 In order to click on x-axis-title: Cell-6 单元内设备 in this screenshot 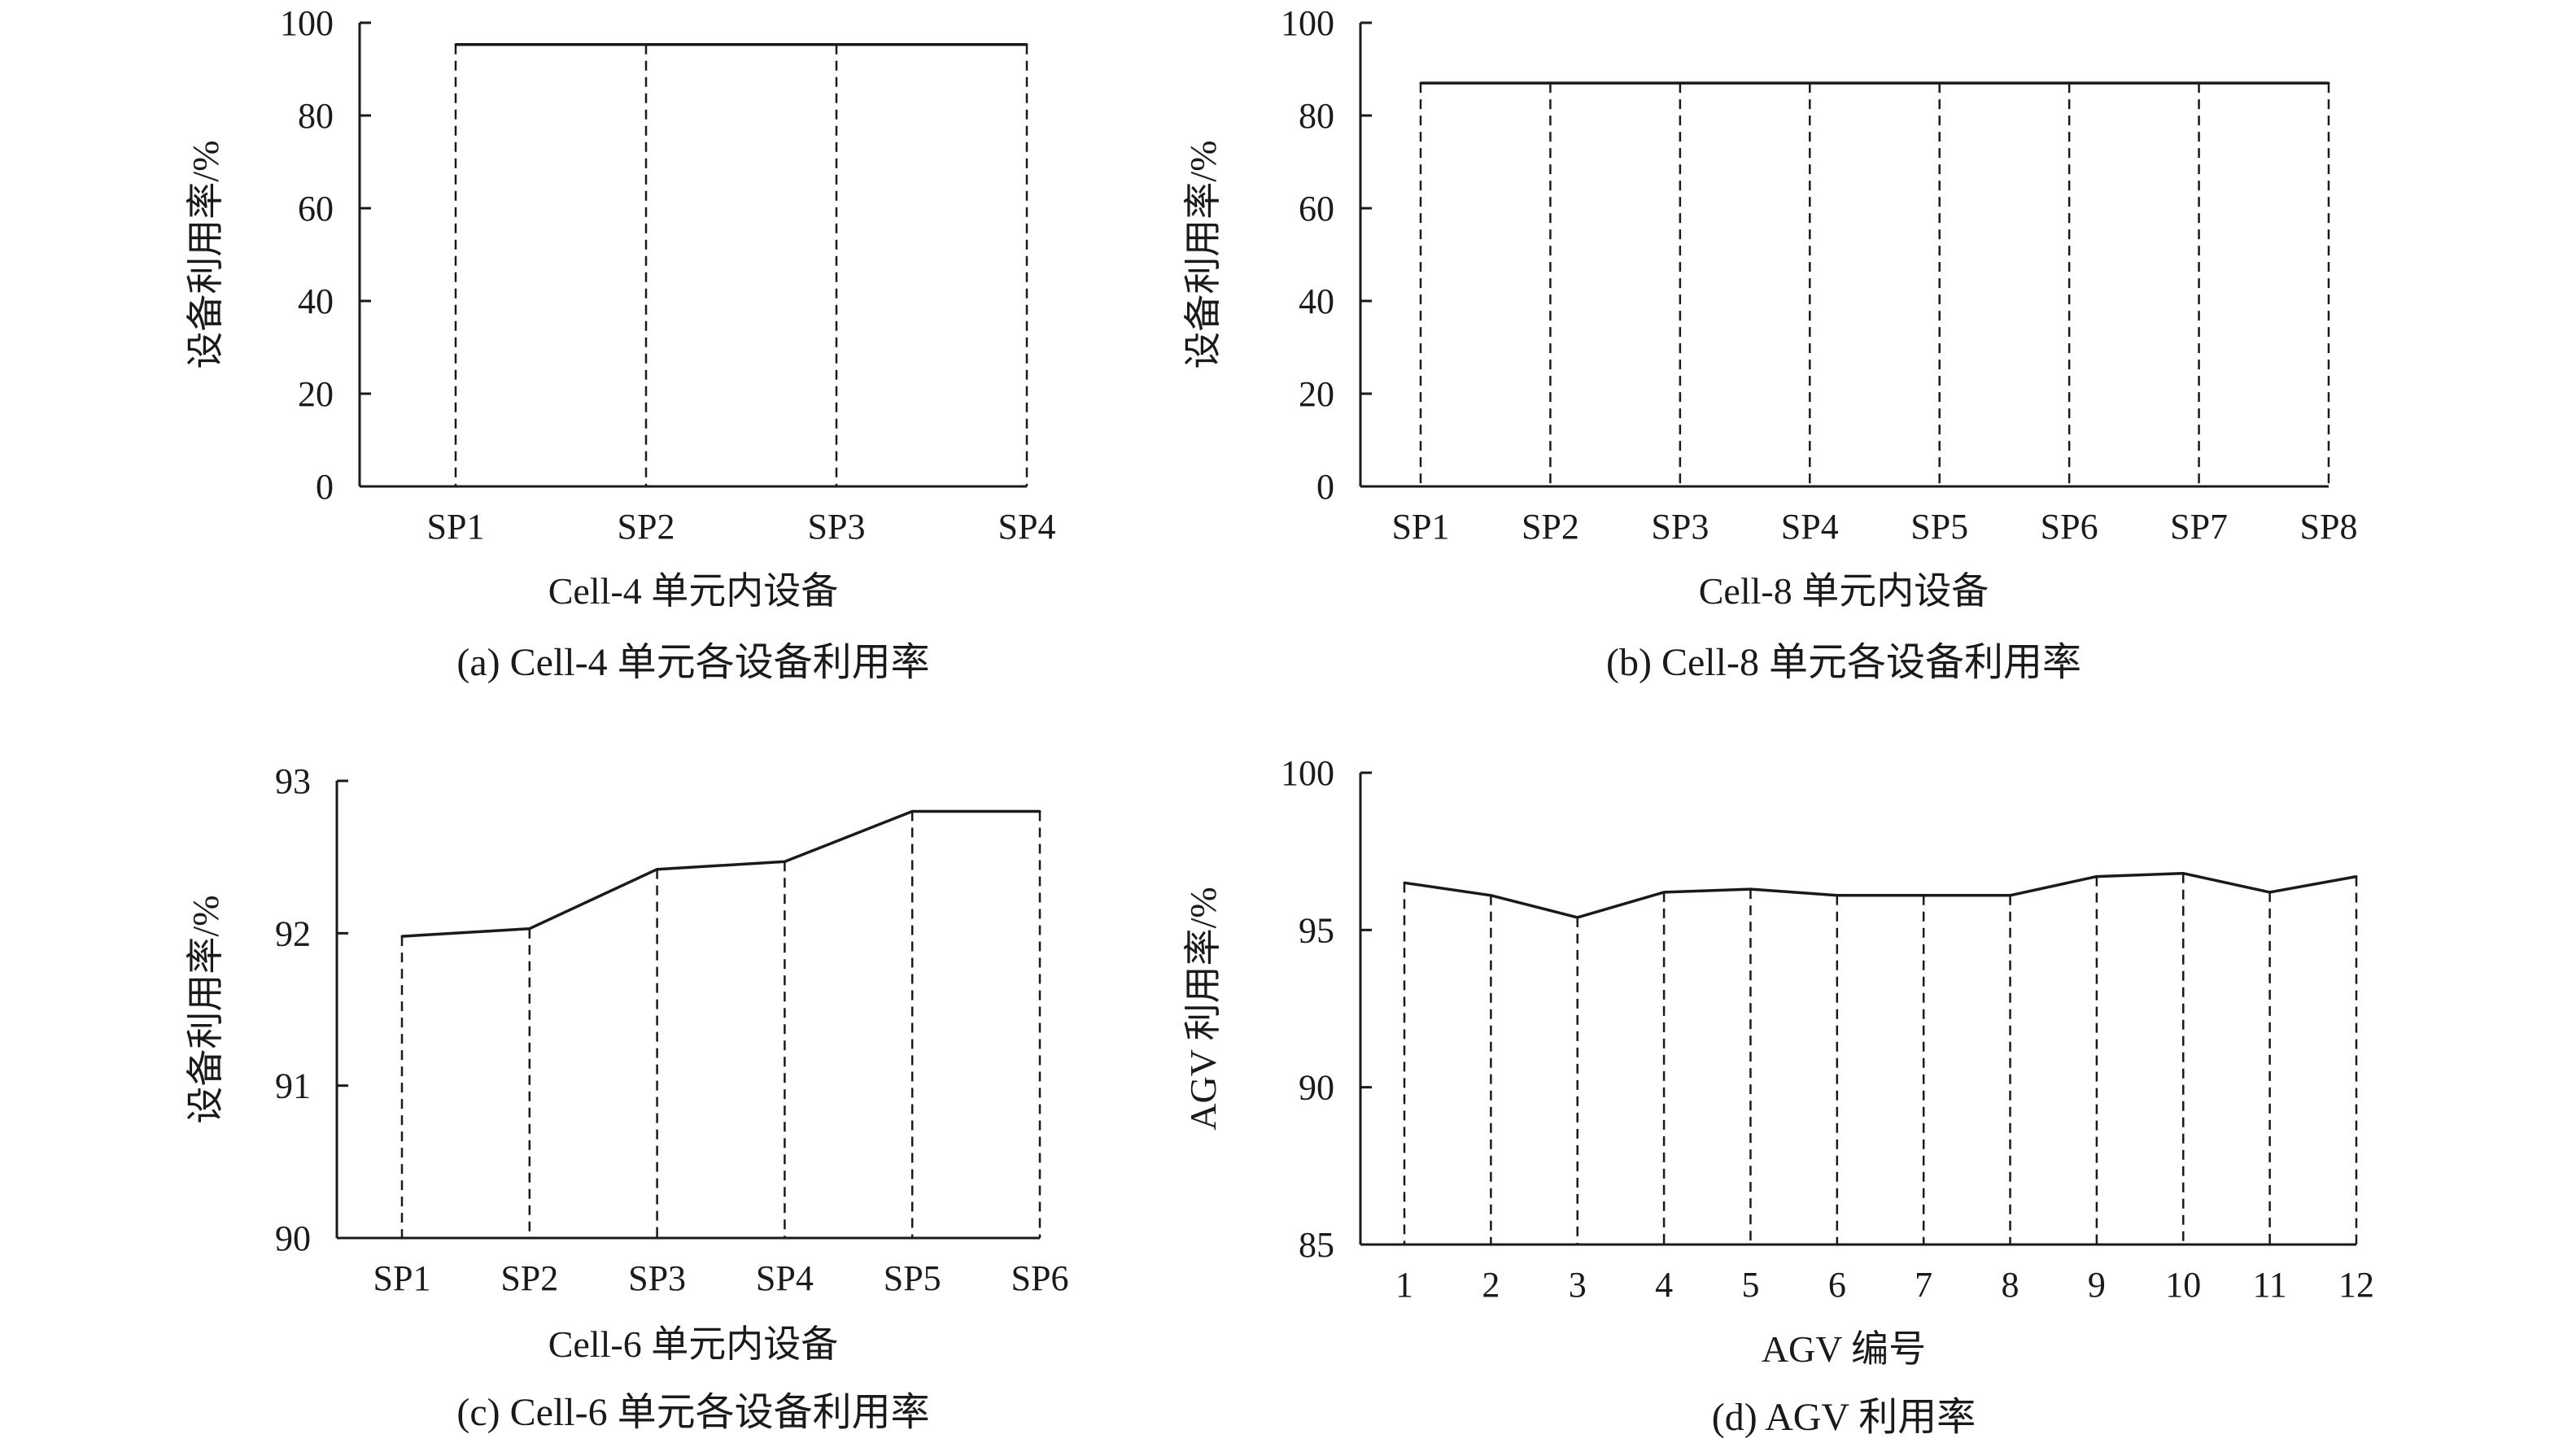, I will do `click(693, 1344)`.